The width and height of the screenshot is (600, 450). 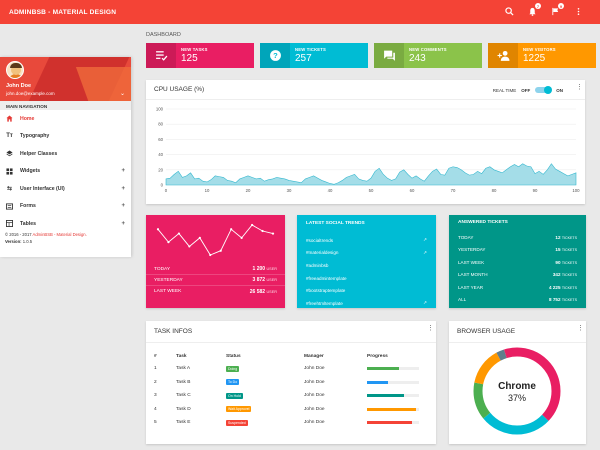 I want to click on realtime-on-label: ON, so click(x=559, y=90).